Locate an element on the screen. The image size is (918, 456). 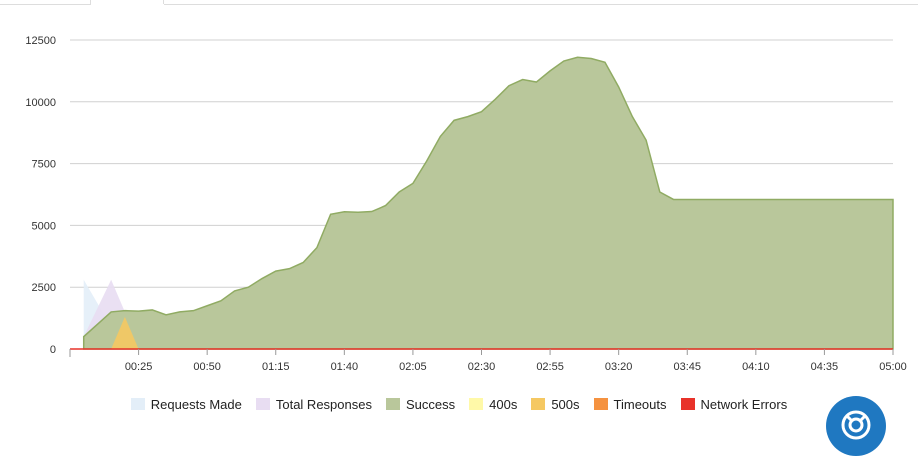
legend-label: Requests Made is located at coordinates (196, 404).